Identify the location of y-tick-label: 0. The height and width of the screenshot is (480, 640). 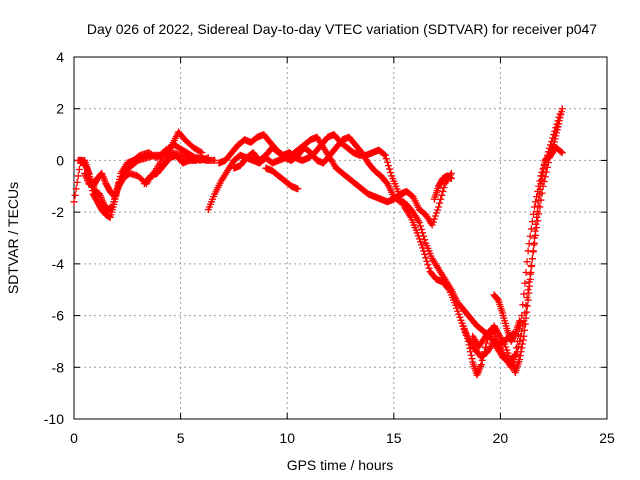
(60, 160).